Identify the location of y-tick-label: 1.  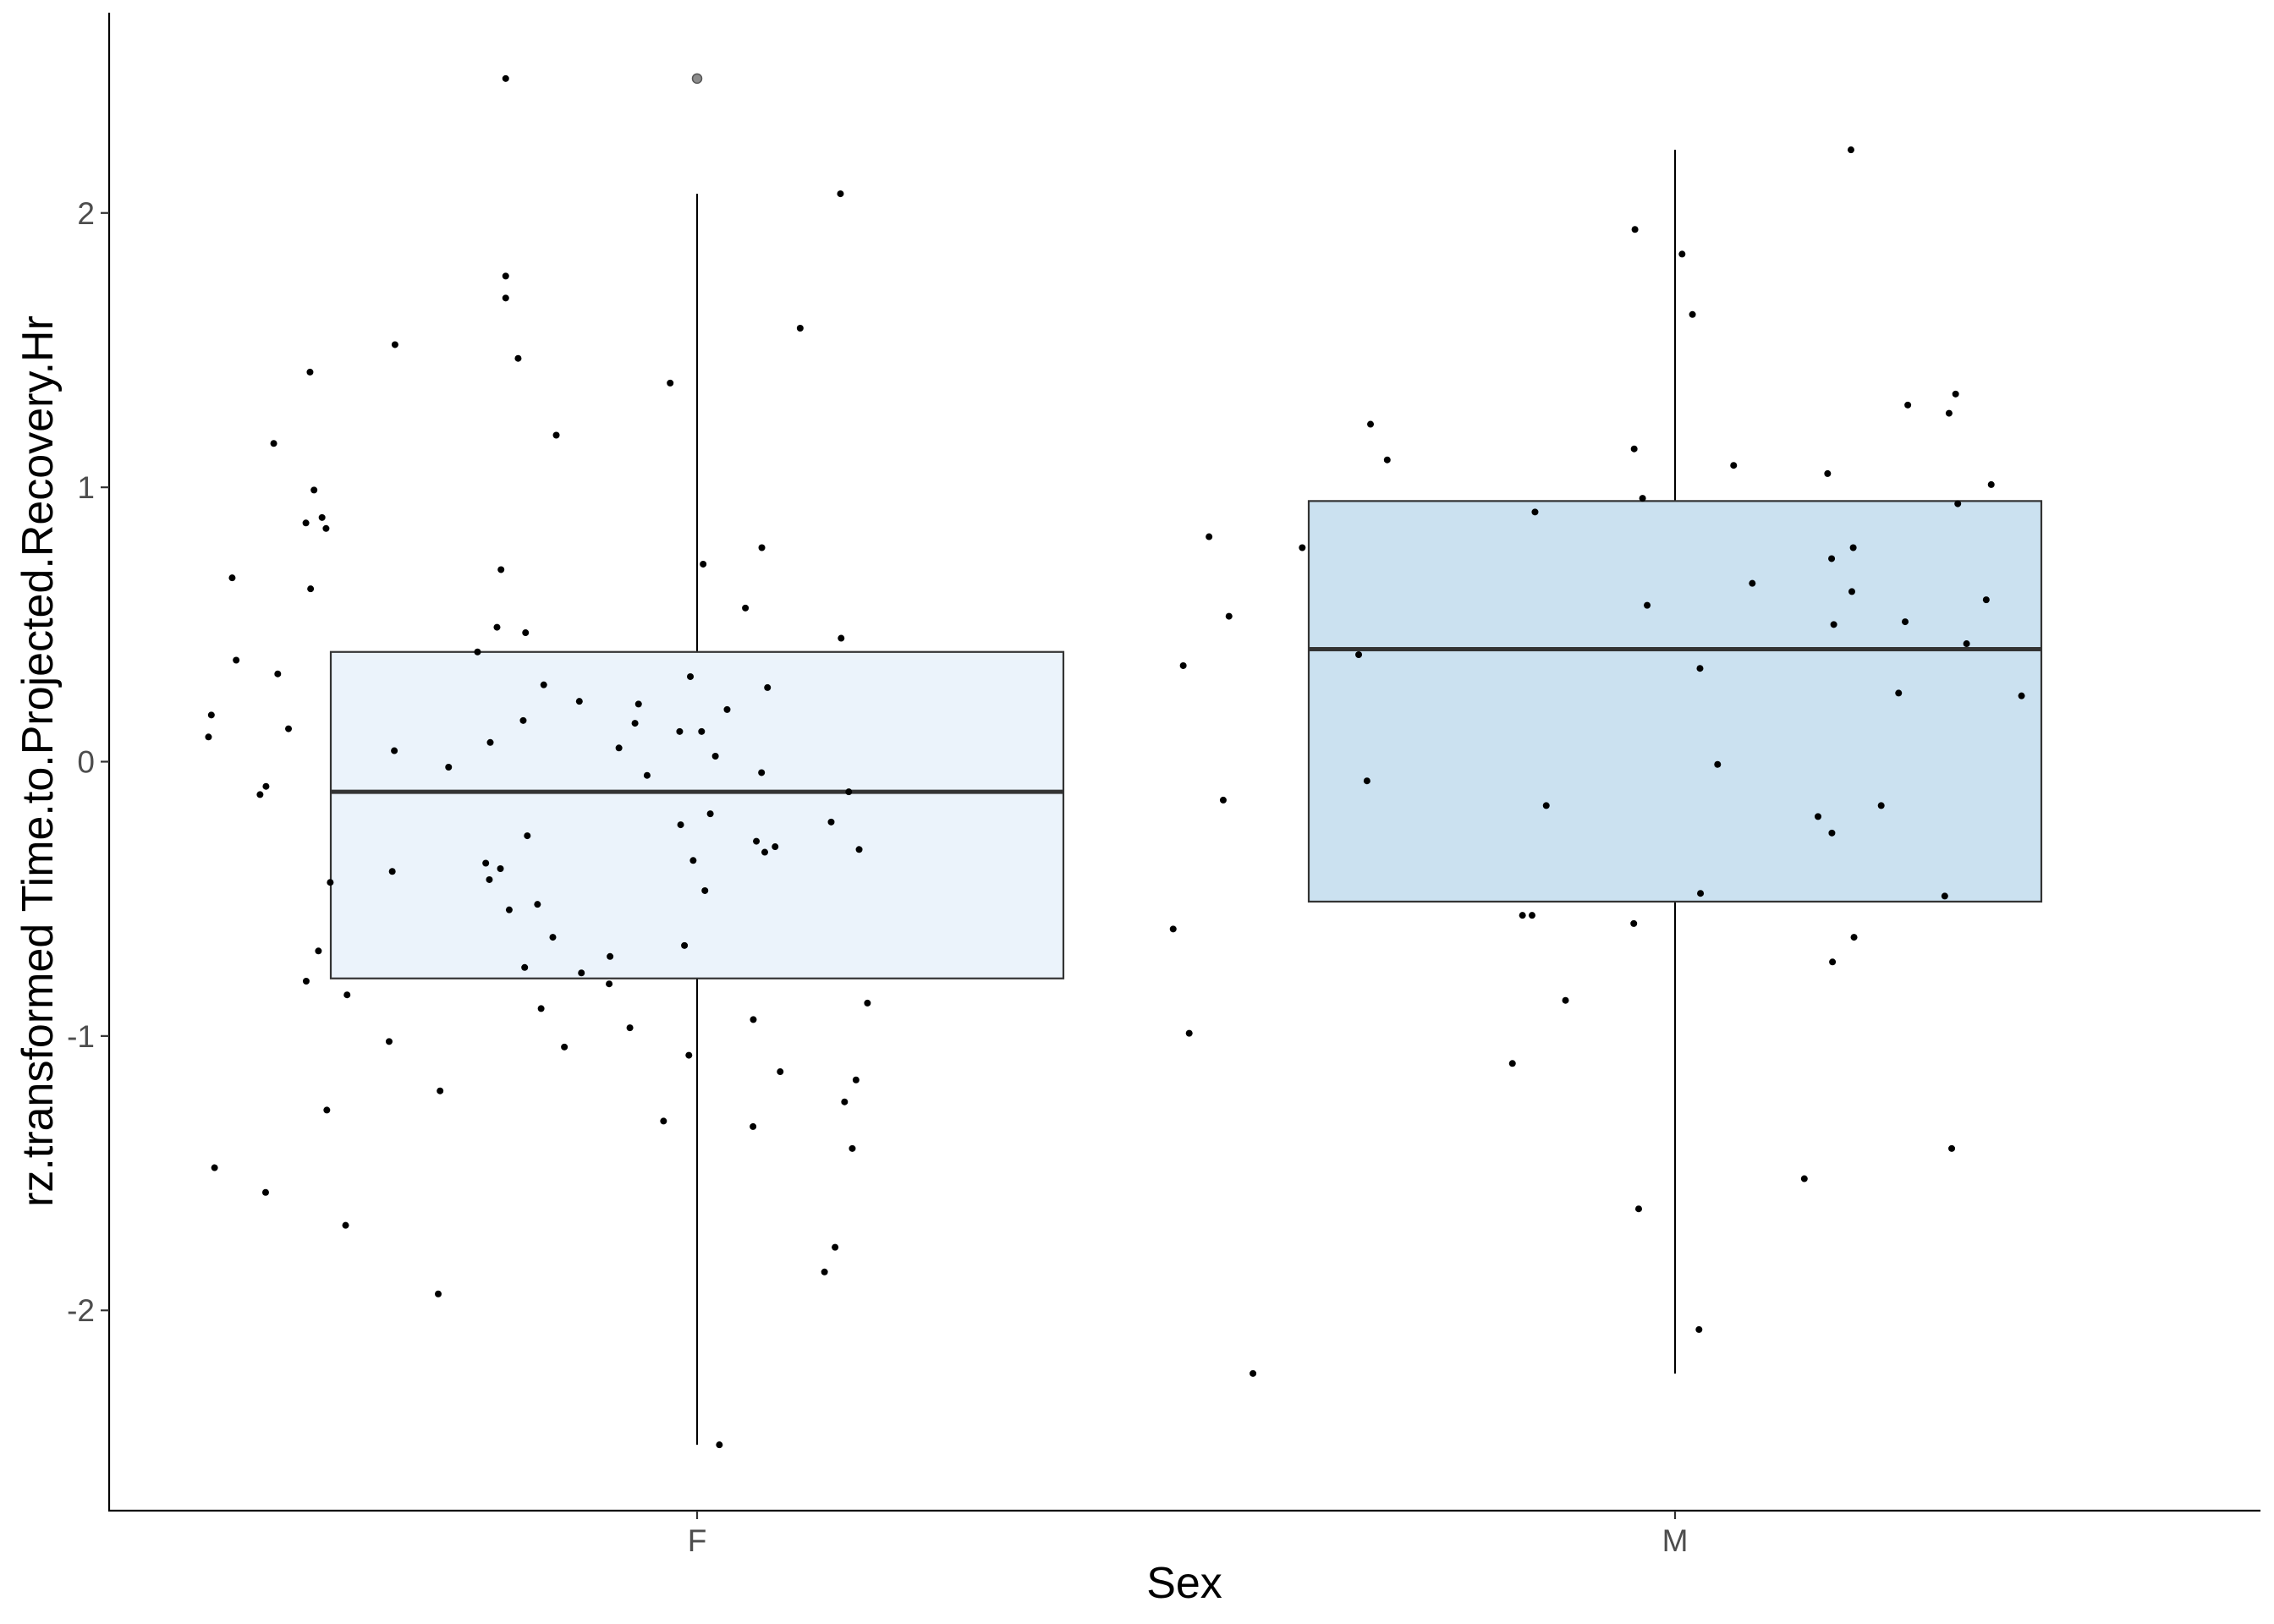
(86, 488).